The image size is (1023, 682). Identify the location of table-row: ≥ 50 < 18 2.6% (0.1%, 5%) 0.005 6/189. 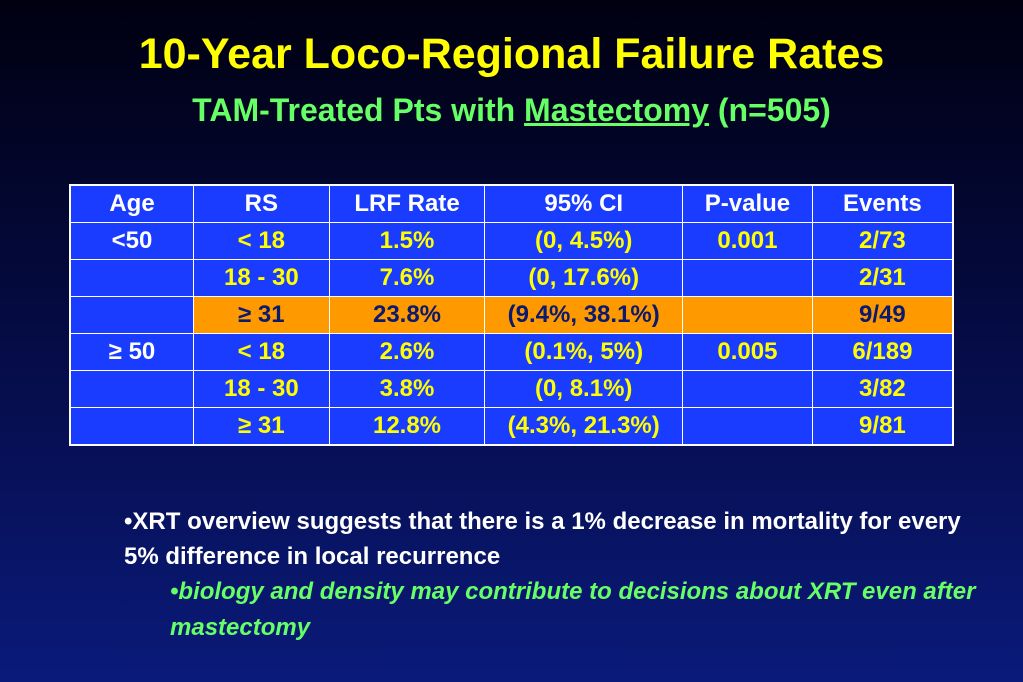
(511, 352).